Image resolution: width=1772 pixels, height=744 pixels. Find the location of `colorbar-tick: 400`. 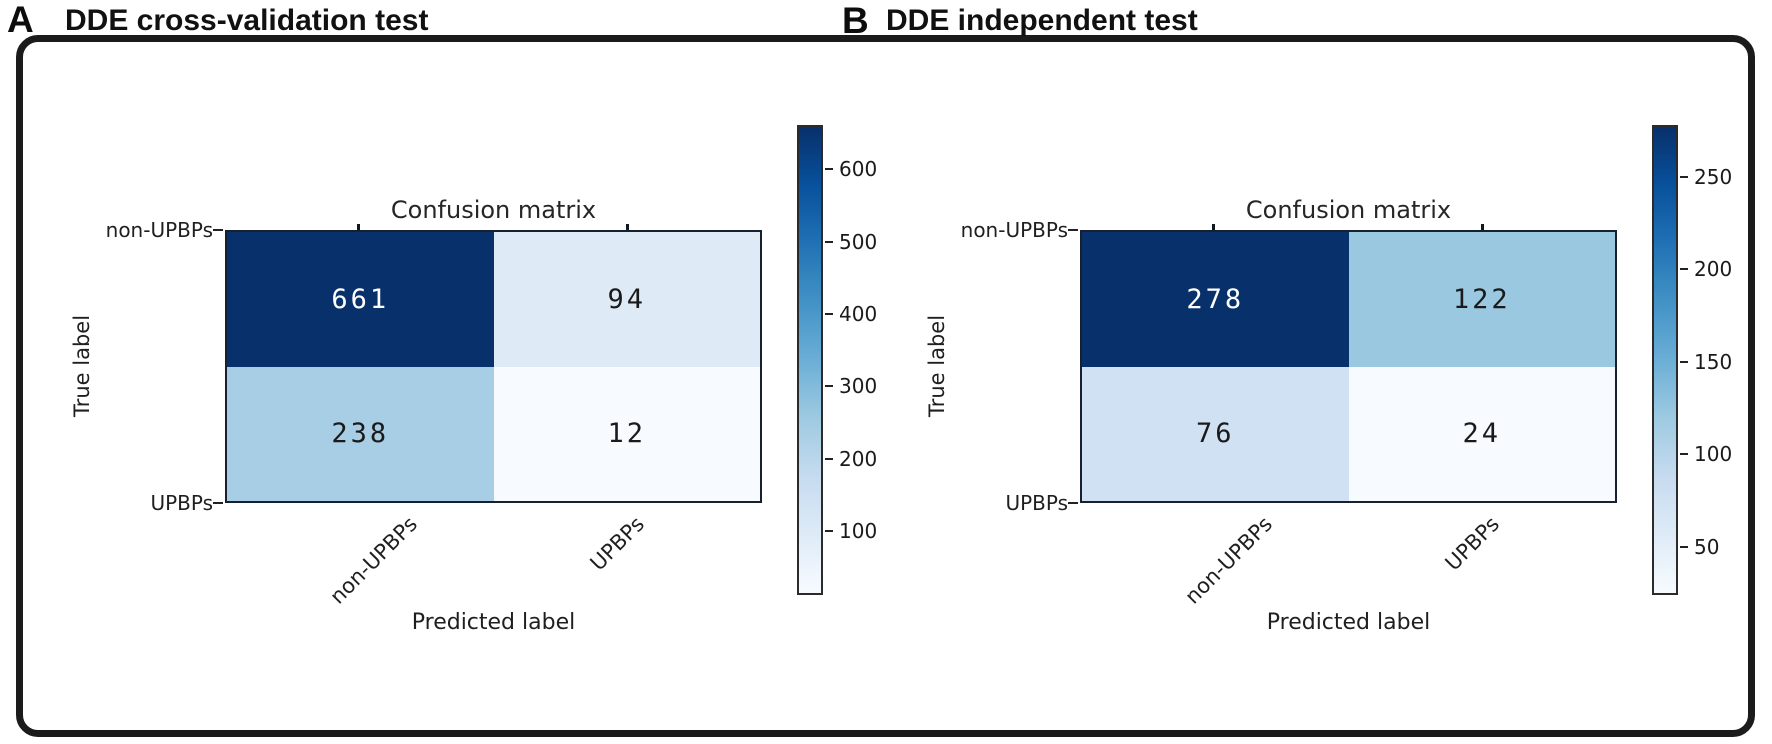

colorbar-tick: 400 is located at coordinates (851, 314).